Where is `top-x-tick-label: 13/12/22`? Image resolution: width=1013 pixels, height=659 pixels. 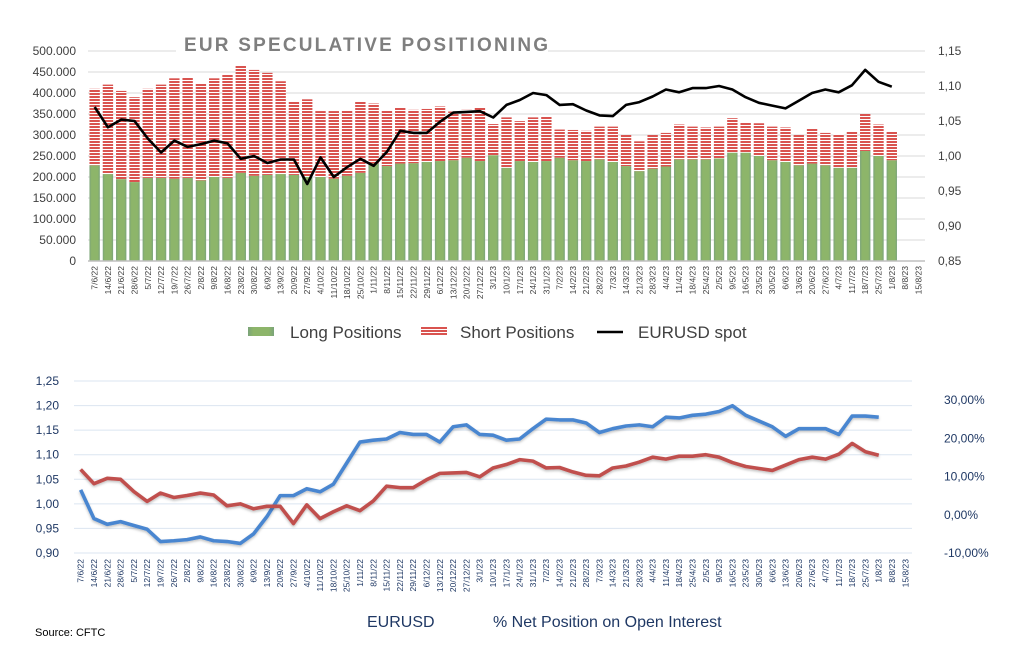
top-x-tick-label: 13/12/22 is located at coordinates (453, 282).